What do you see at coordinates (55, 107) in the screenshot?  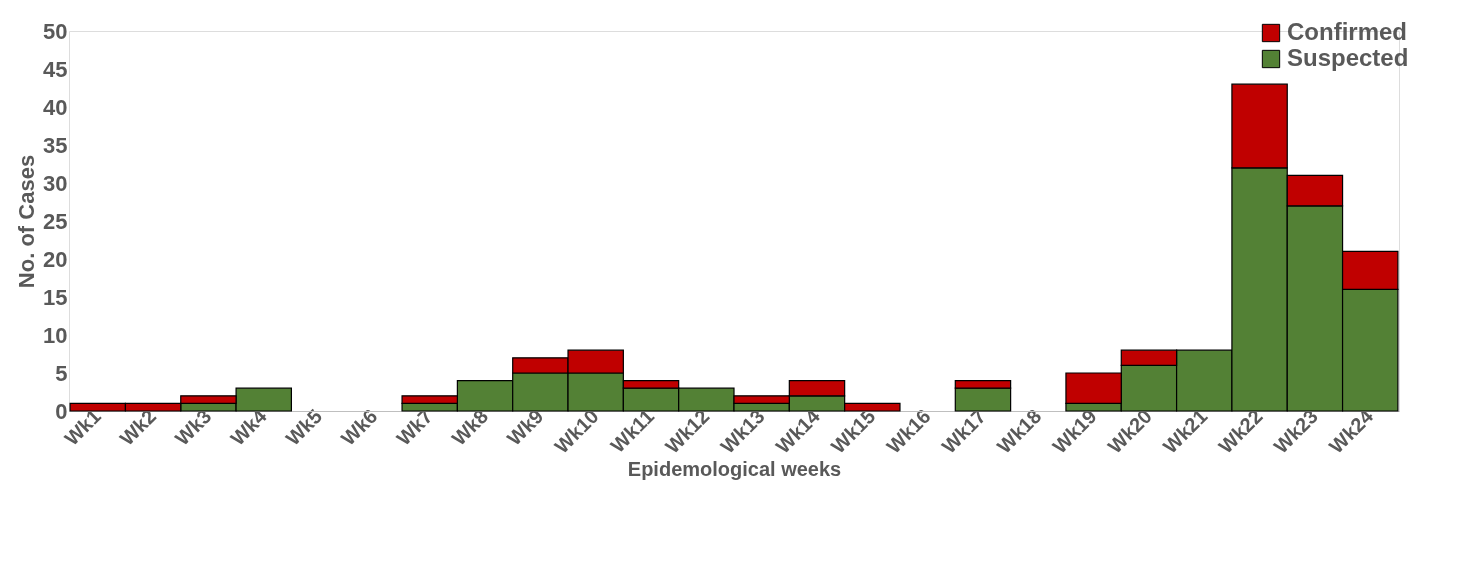 I see `y-tick-label: 40` at bounding box center [55, 107].